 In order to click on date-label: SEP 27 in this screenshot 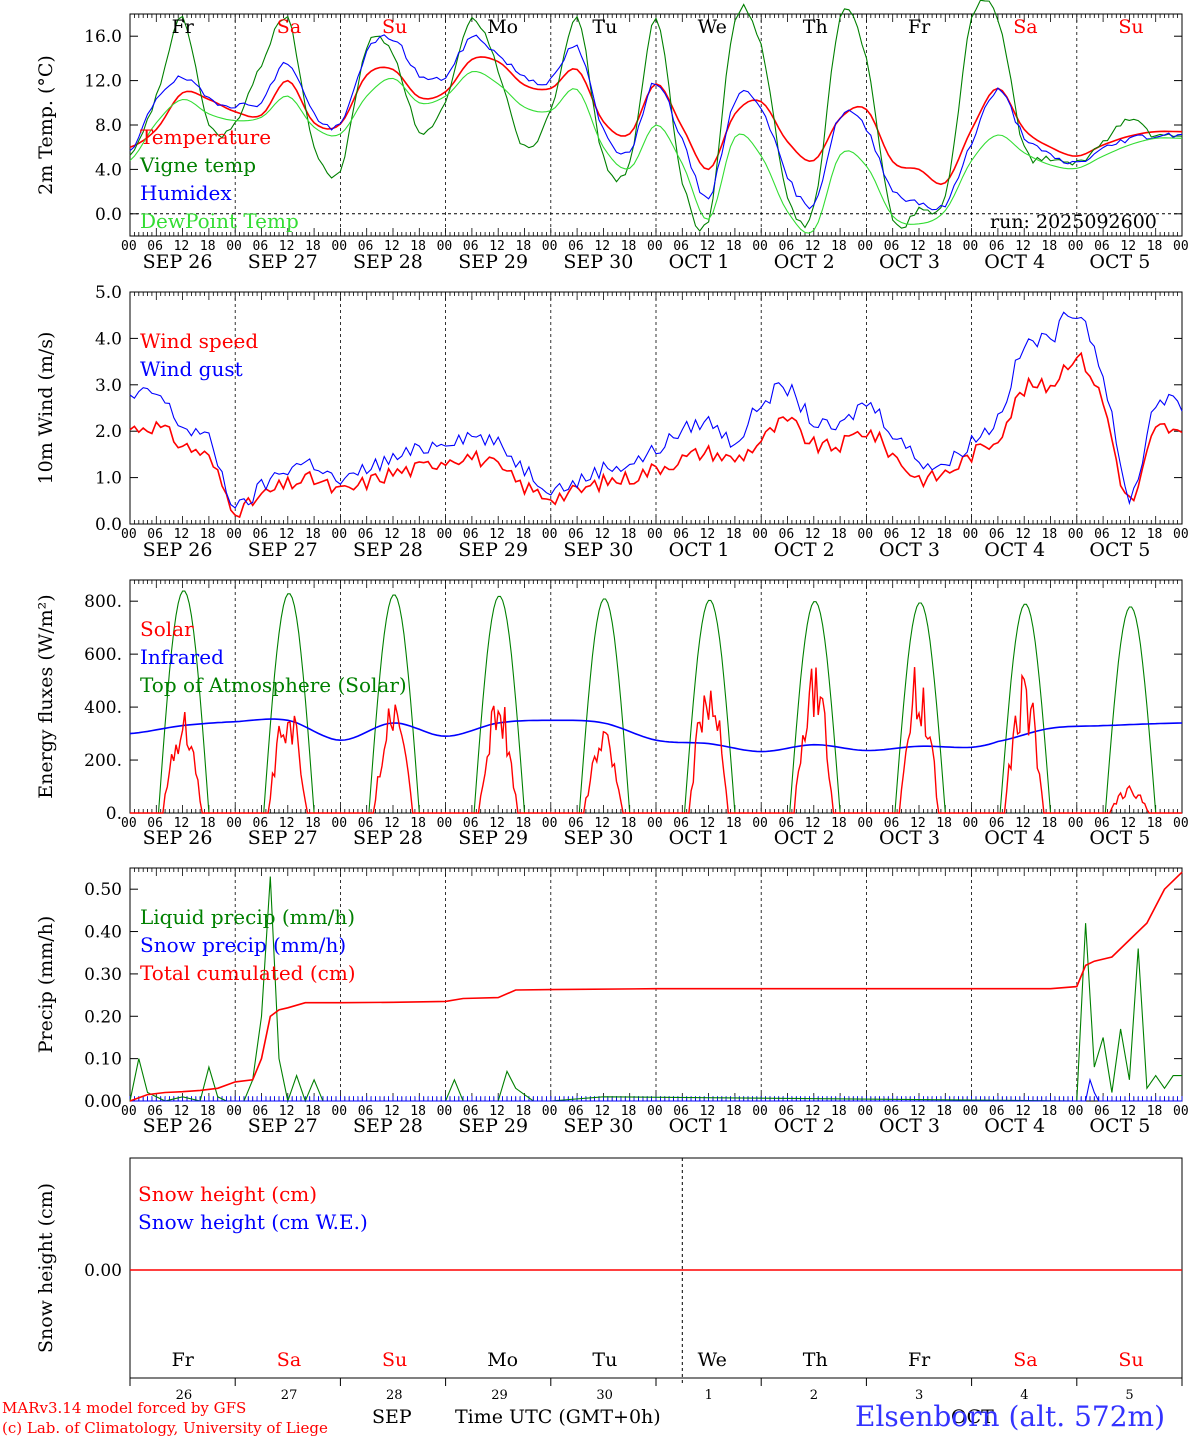, I will do `click(283, 1126)`.